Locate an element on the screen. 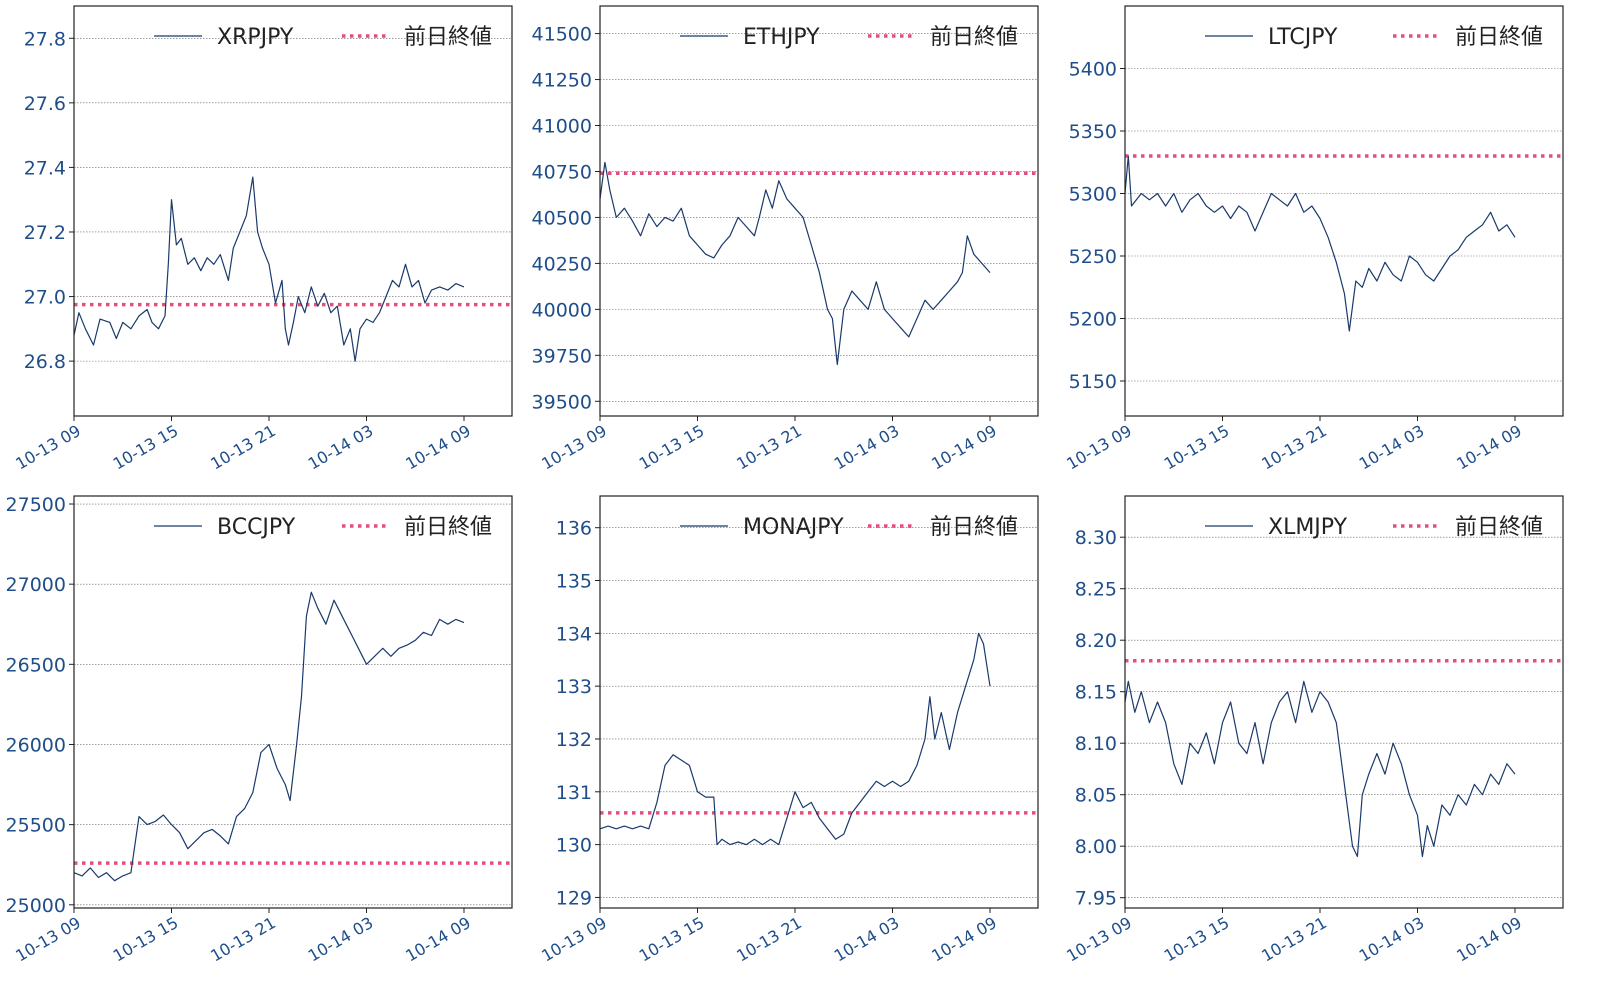 The width and height of the screenshot is (1600, 990). legend-series-label: XLMJPY is located at coordinates (1308, 527).